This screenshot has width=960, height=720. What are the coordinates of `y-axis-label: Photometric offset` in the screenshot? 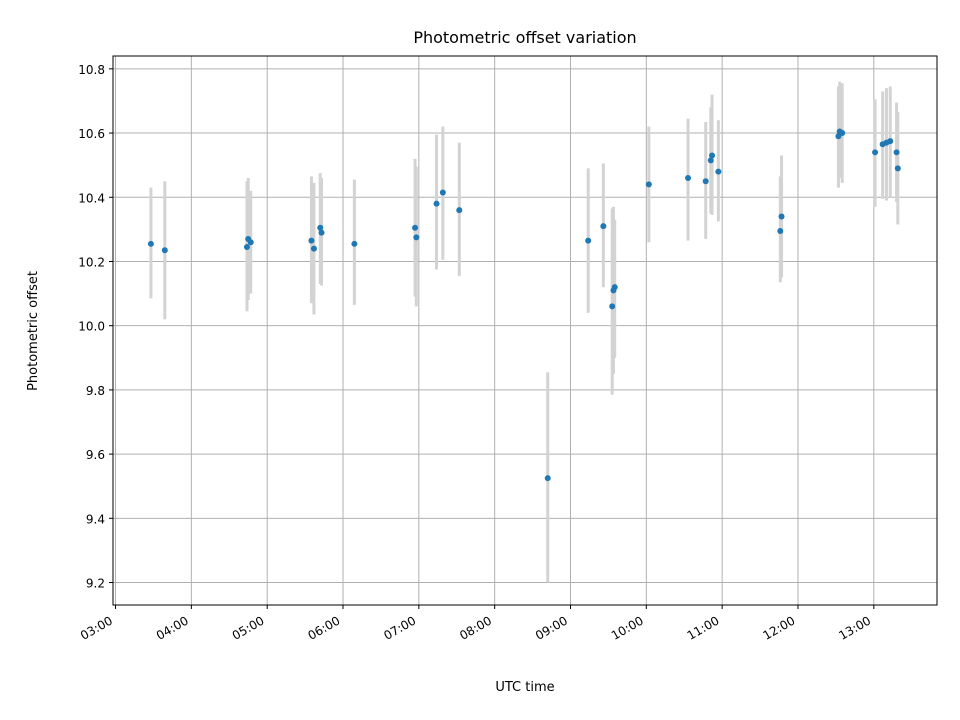 It's located at (33, 331).